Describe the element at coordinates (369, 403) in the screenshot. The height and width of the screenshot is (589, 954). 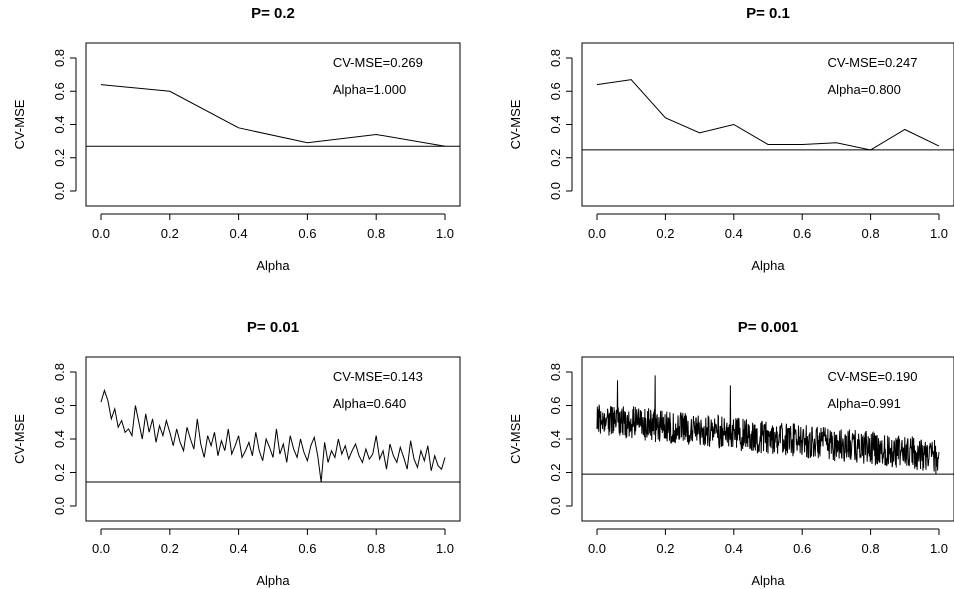
I see `alpha-annotation: Alpha=0.640` at that location.